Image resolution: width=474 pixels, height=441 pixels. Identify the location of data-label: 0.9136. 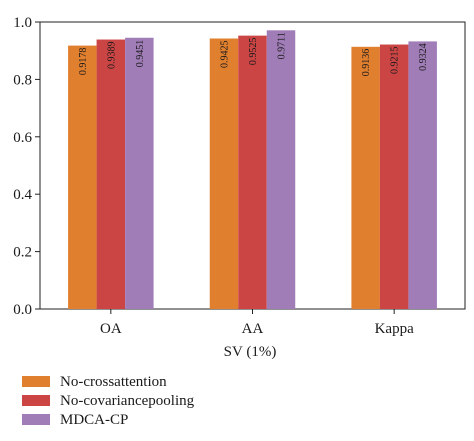
(366, 63).